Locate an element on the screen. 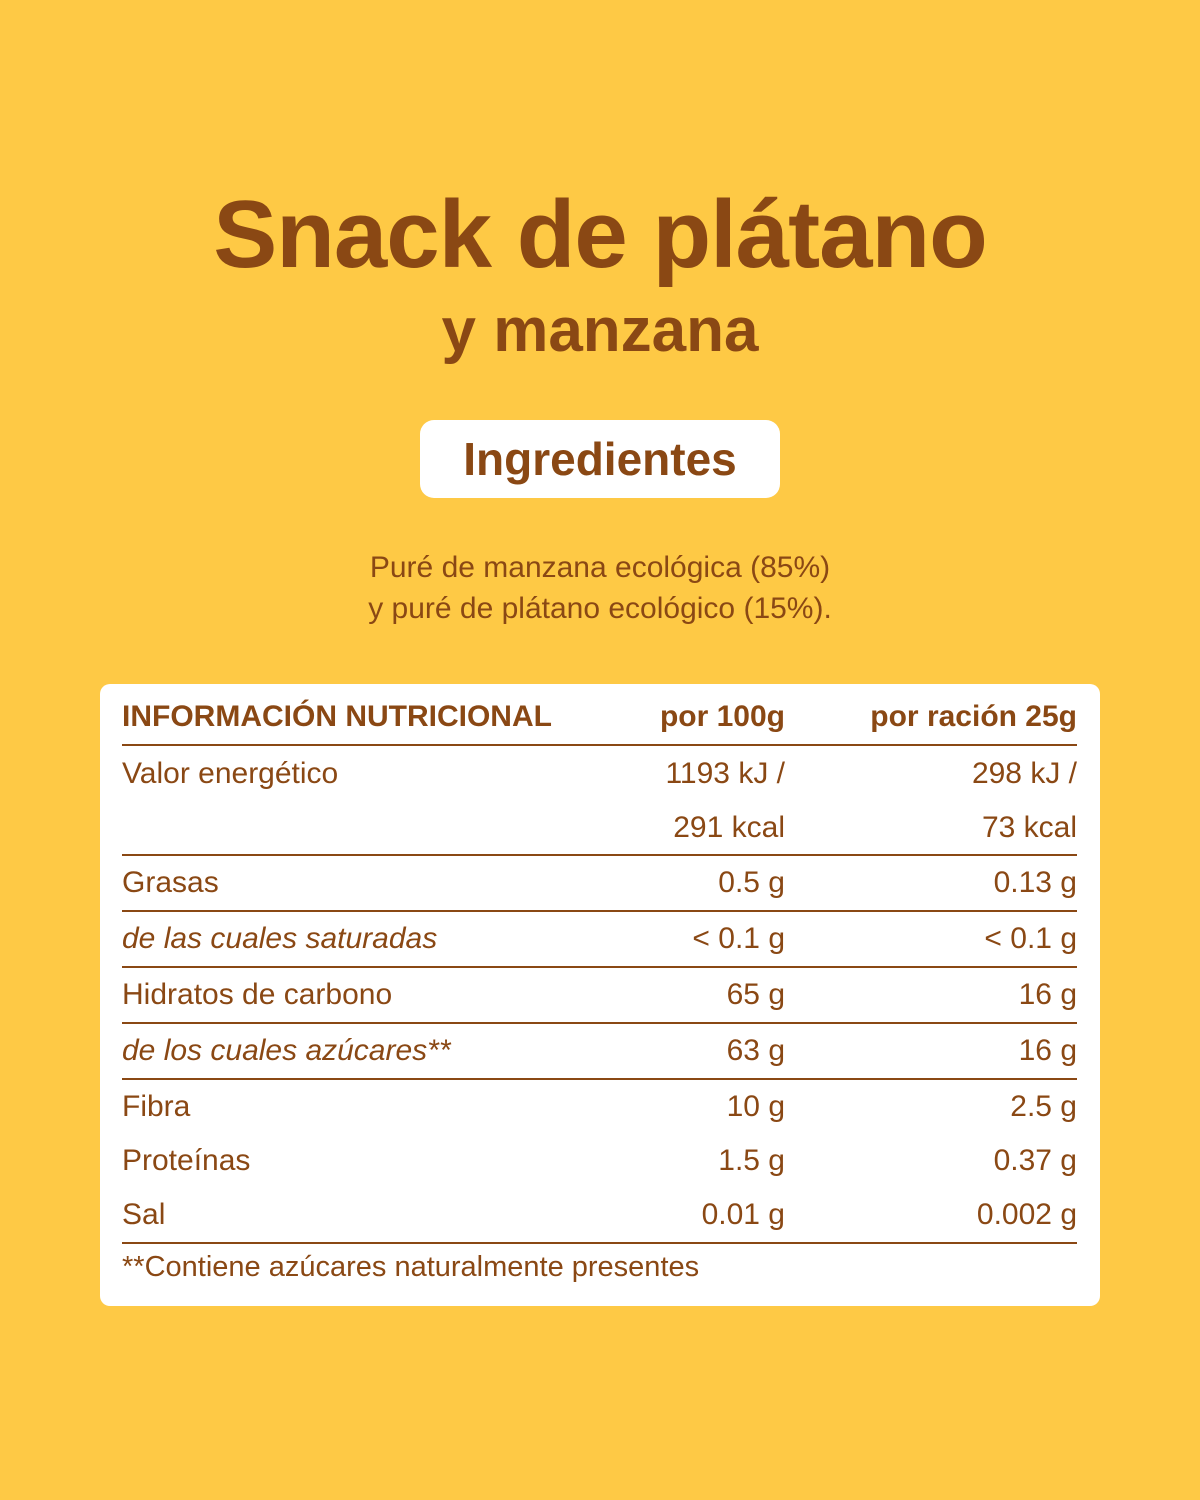 The height and width of the screenshot is (1500, 1200). cell: 65 g is located at coordinates (686, 995).